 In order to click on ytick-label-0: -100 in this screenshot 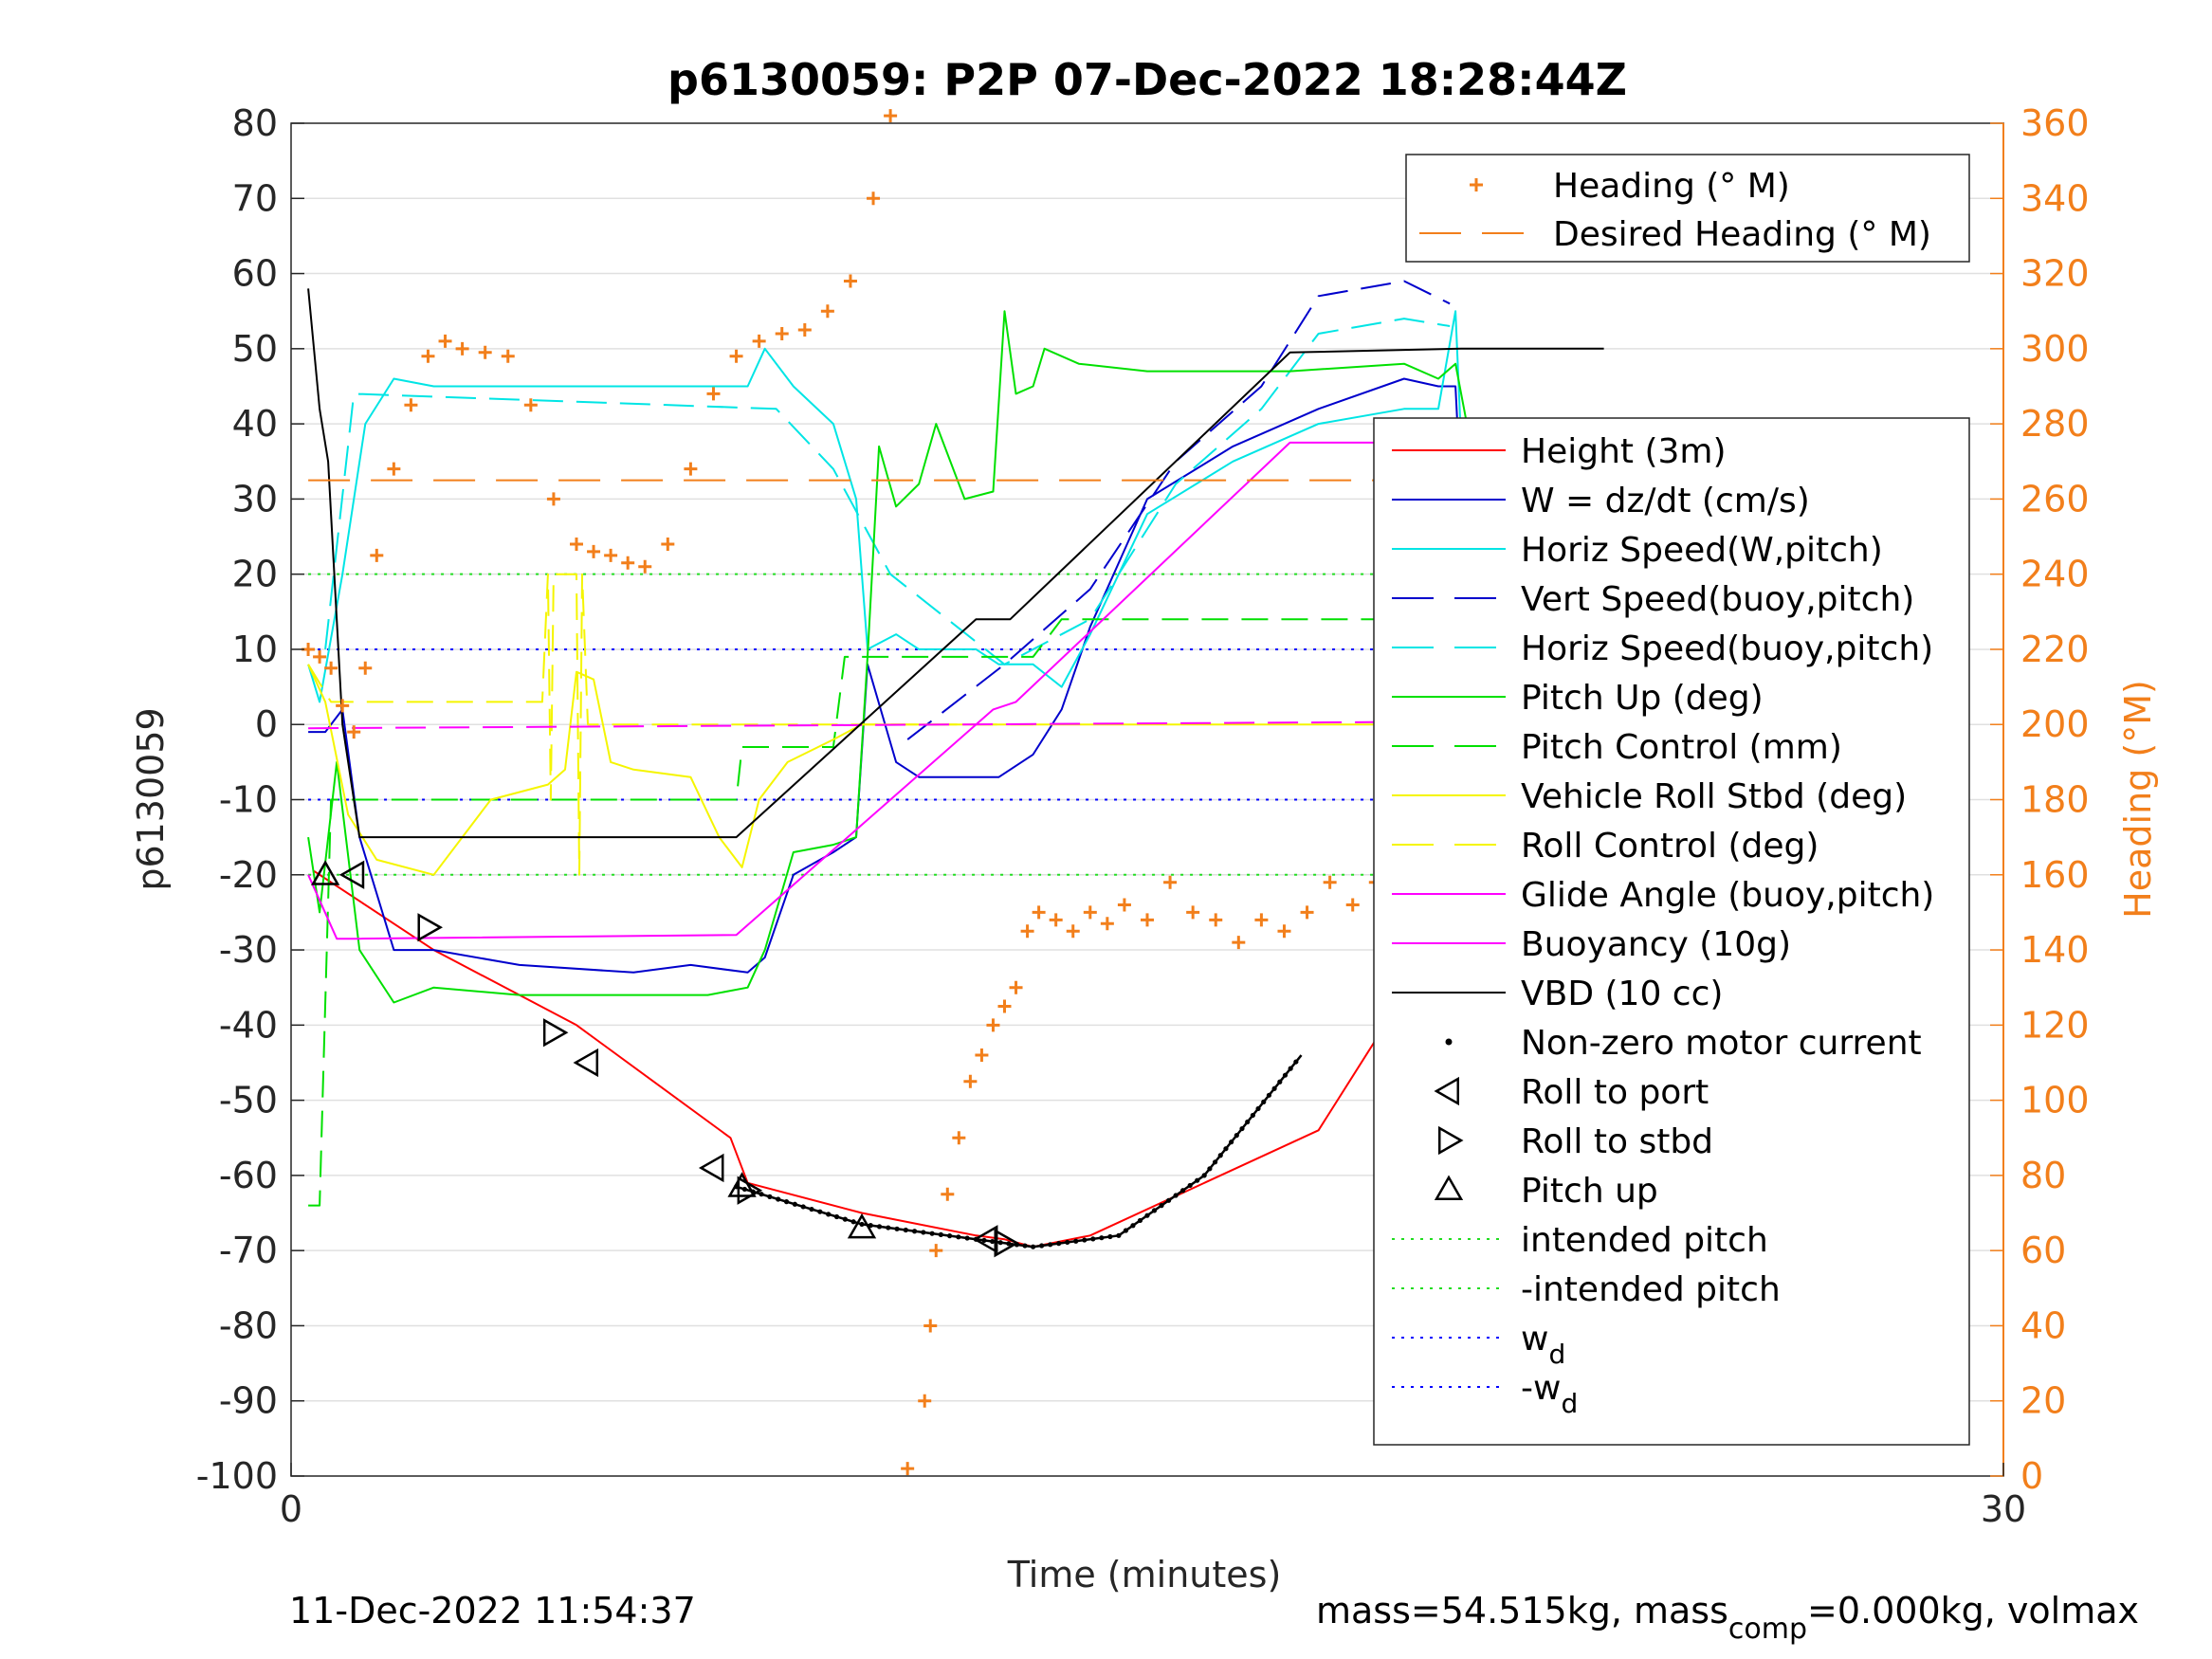, I will do `click(237, 1476)`.